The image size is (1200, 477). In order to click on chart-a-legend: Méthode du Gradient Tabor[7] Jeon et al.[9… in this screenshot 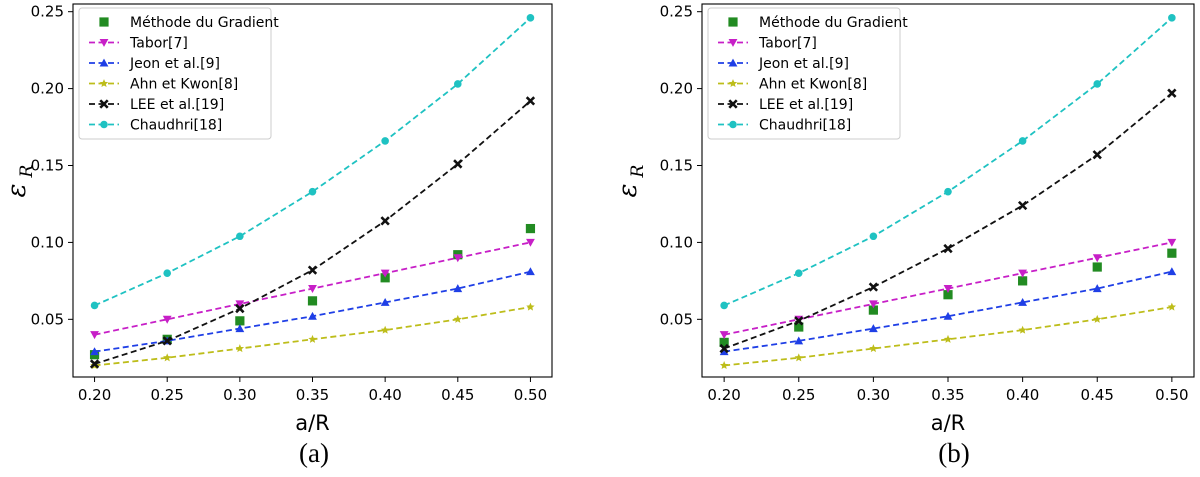, I will do `click(178, 73)`.